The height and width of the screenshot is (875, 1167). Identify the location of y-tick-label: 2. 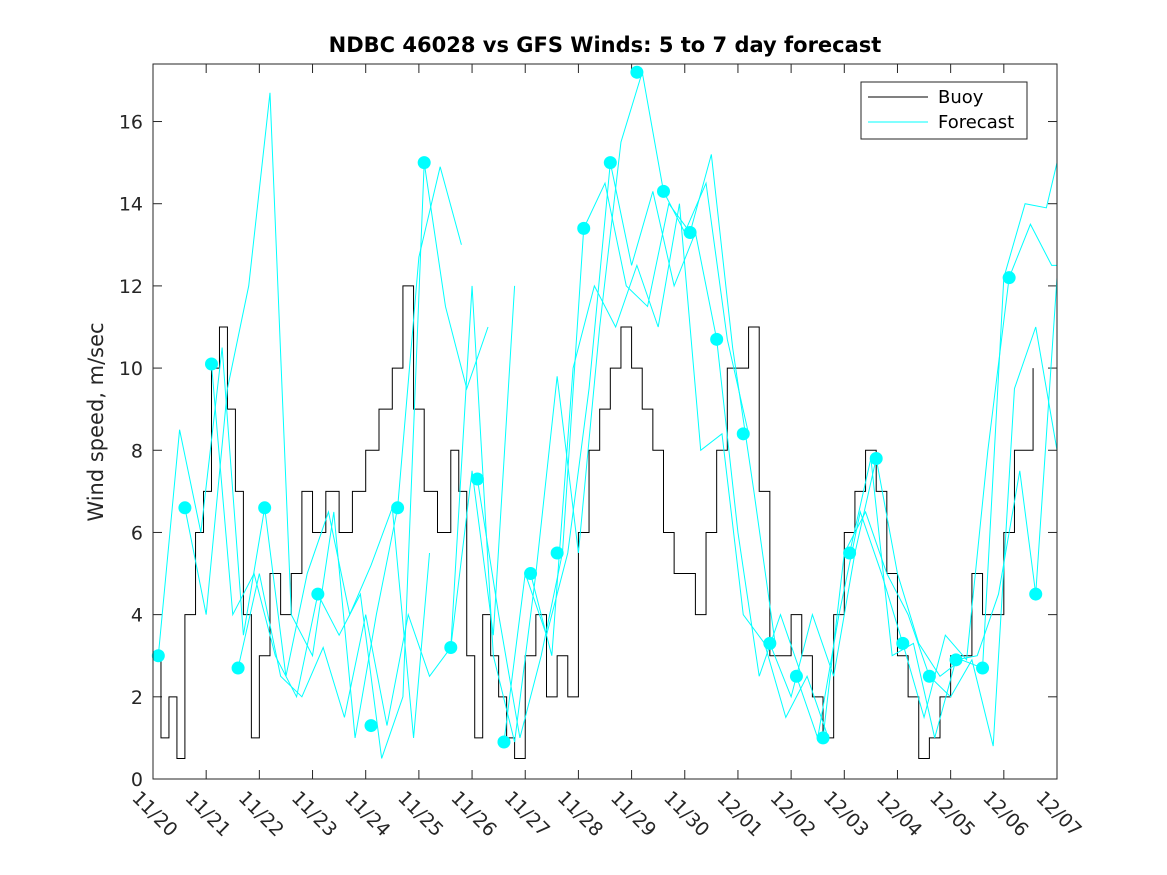
(137, 698).